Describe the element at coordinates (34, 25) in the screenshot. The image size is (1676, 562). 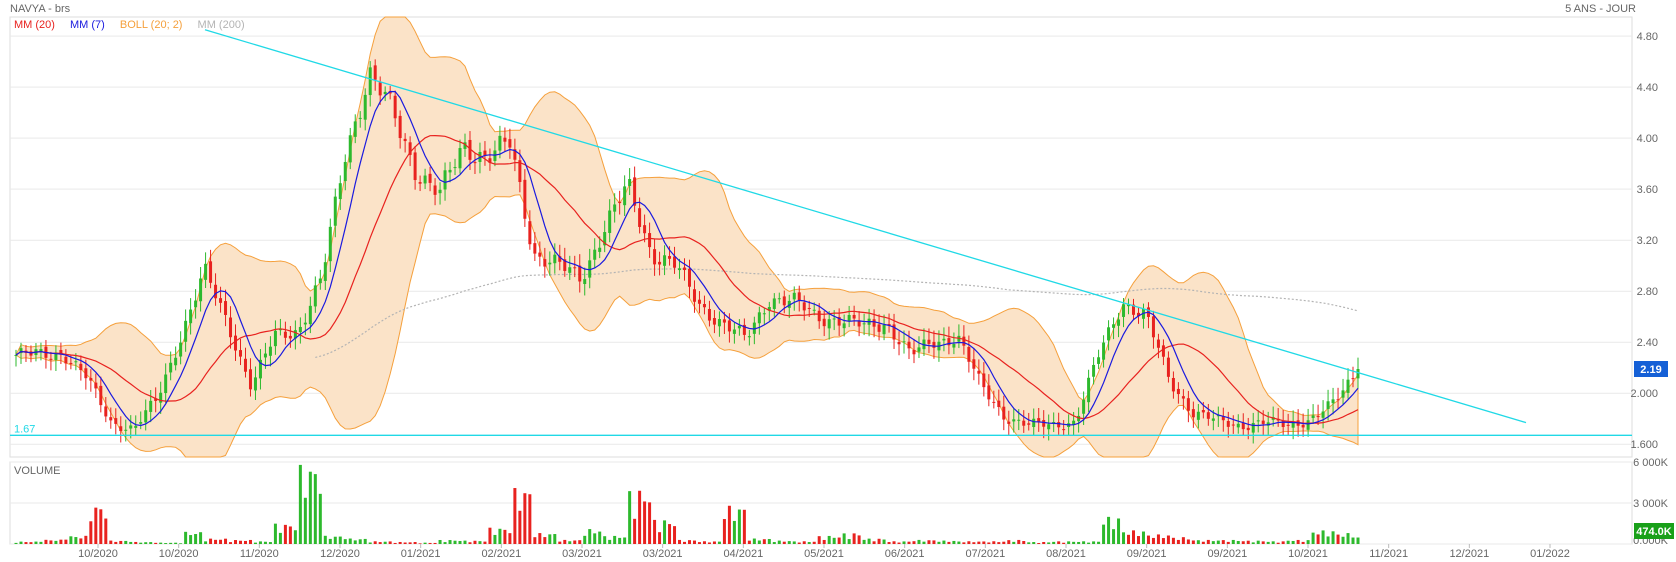
I see `legend-mm20: MM (20)` at that location.